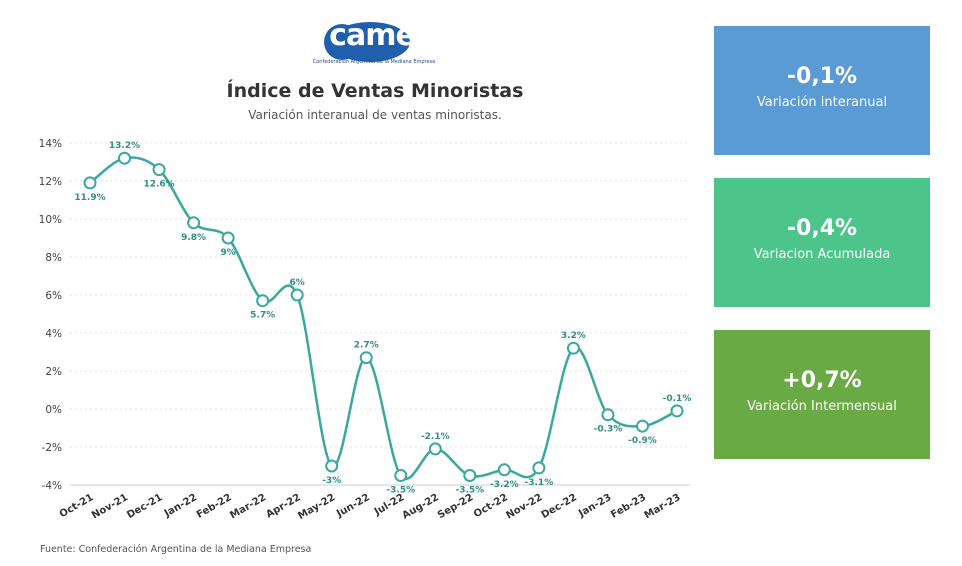  I want to click on x-tick-label: Jan-22, so click(180, 506).